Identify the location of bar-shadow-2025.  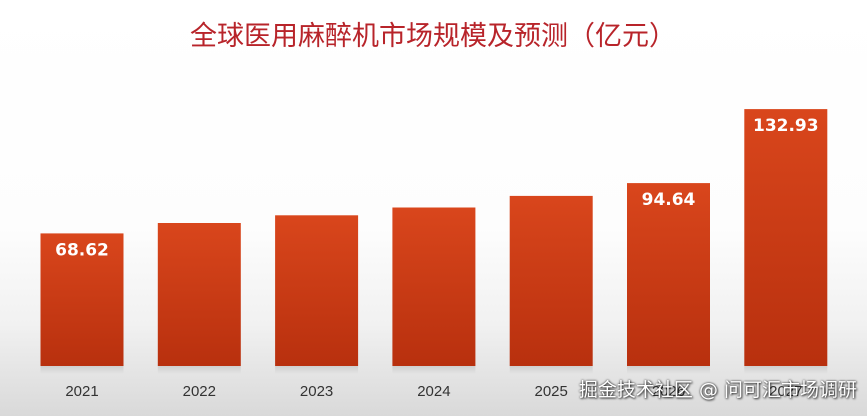
(551, 370).